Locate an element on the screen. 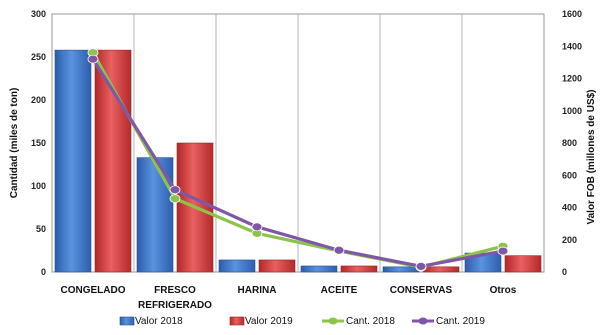 The width and height of the screenshot is (600, 335). right-tick-label: 1400 is located at coordinates (572, 46).